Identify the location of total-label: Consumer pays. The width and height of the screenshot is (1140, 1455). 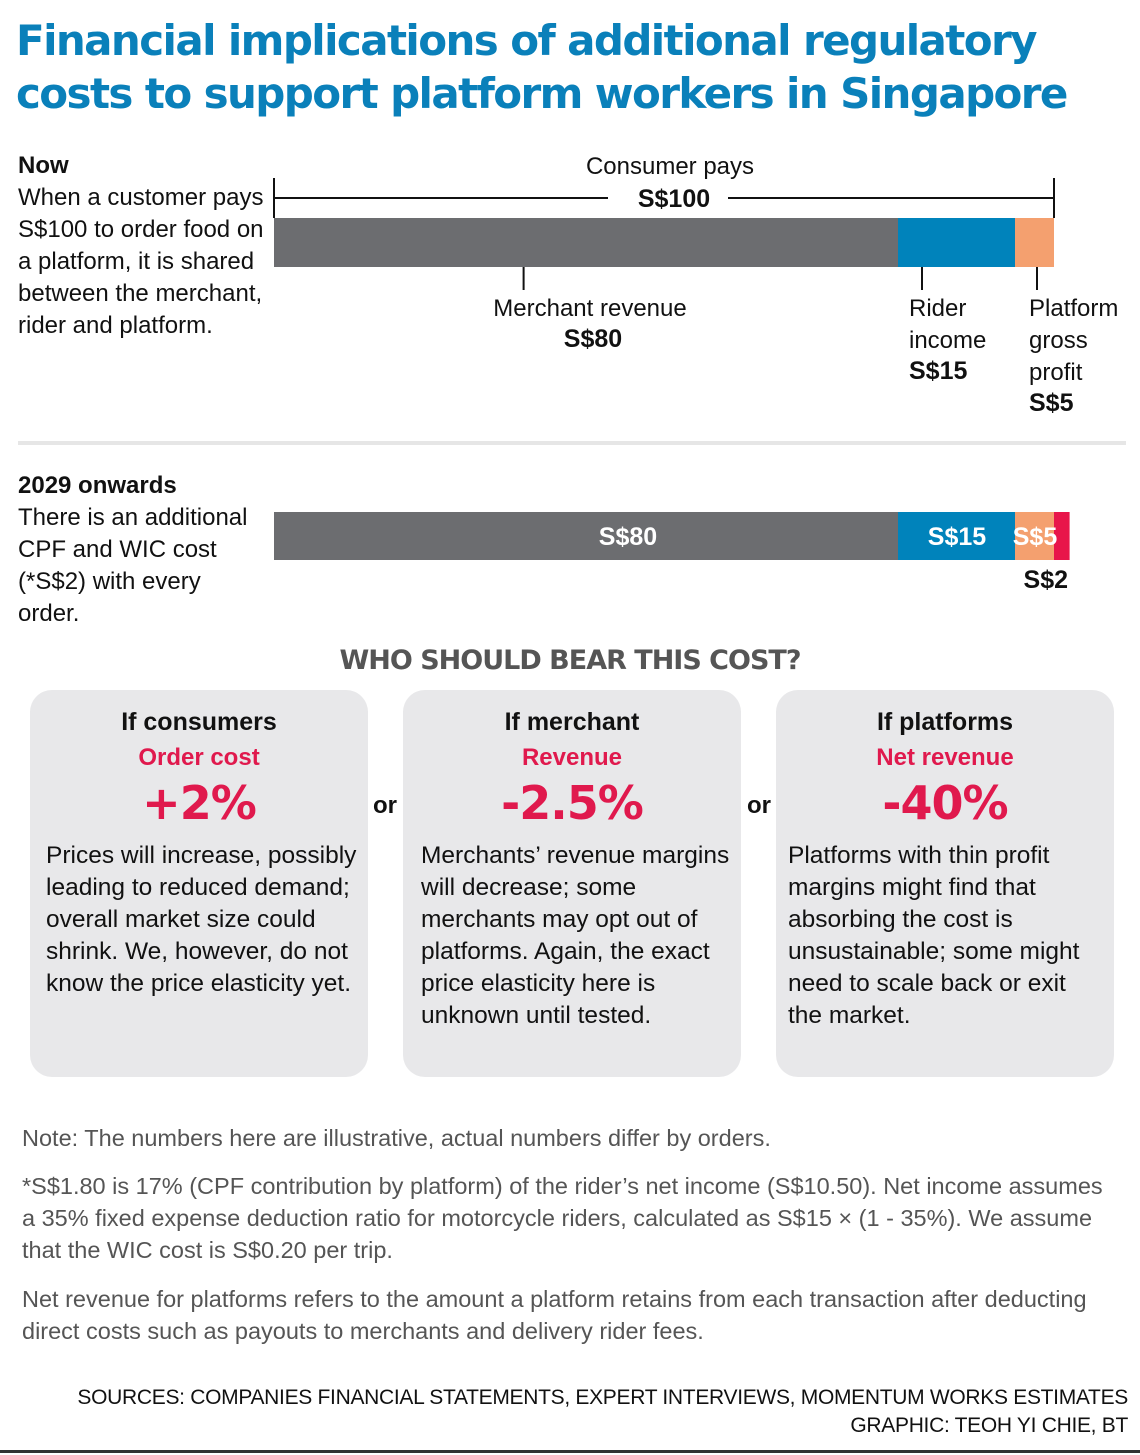
(670, 166).